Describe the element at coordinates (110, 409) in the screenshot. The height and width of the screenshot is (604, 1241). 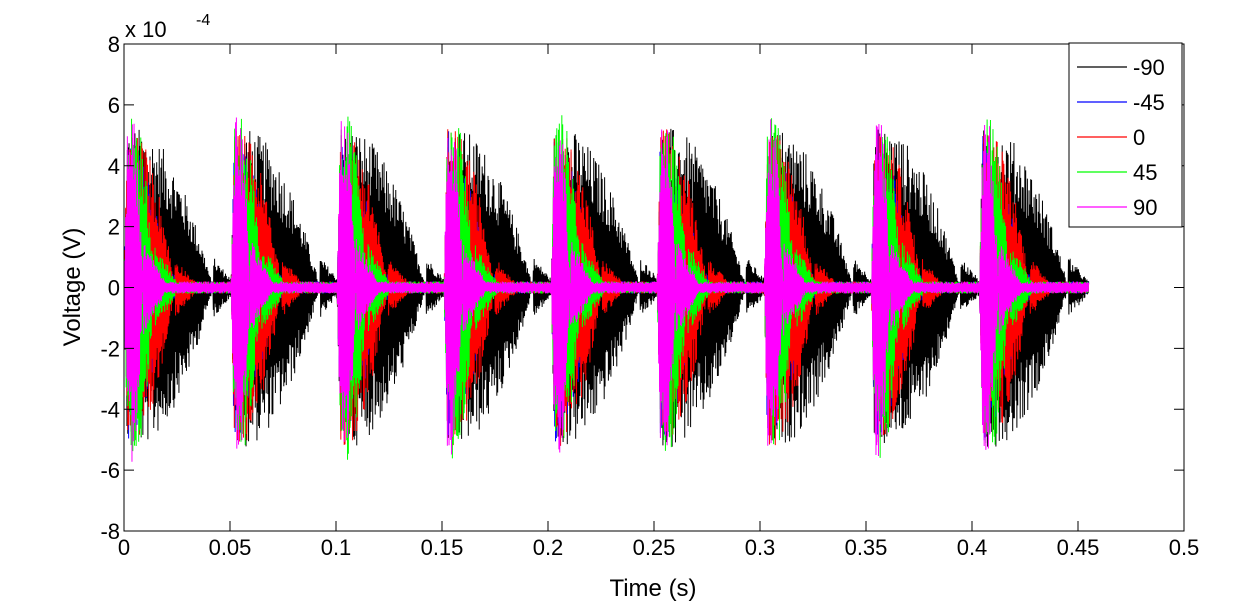
I see `y-tick-label: -4` at that location.